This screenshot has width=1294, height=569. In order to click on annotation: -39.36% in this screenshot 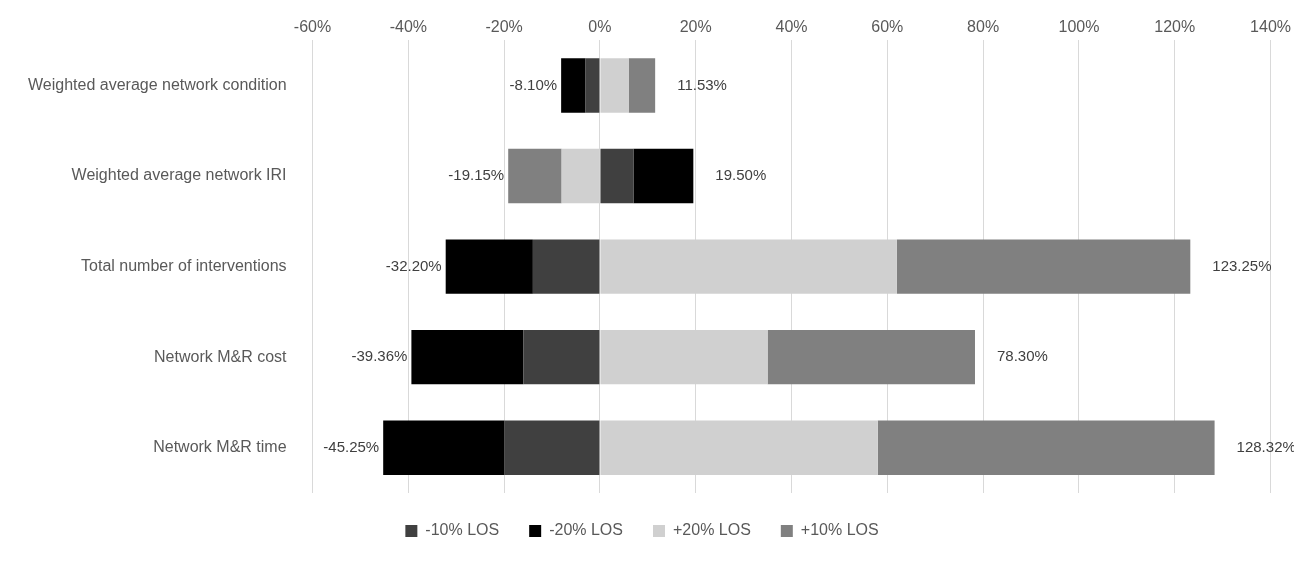, I will do `click(379, 356)`.